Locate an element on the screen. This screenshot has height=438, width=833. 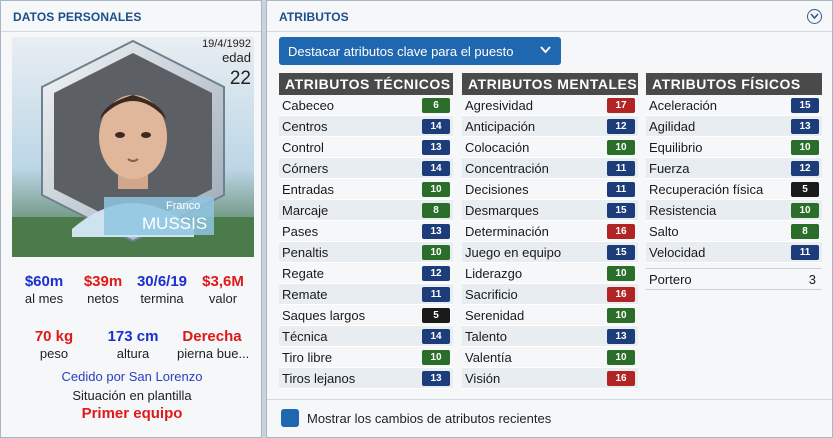
attribute-name: Tiro libre is located at coordinates (307, 357).